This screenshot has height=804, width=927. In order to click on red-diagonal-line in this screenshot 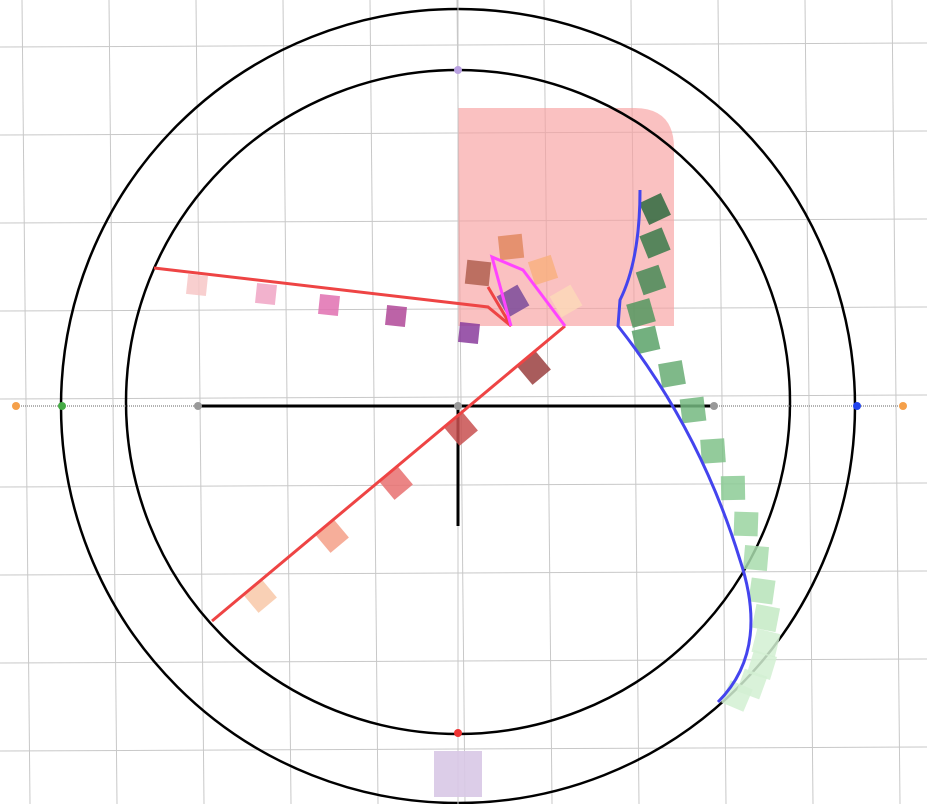, I will do `click(388, 473)`.